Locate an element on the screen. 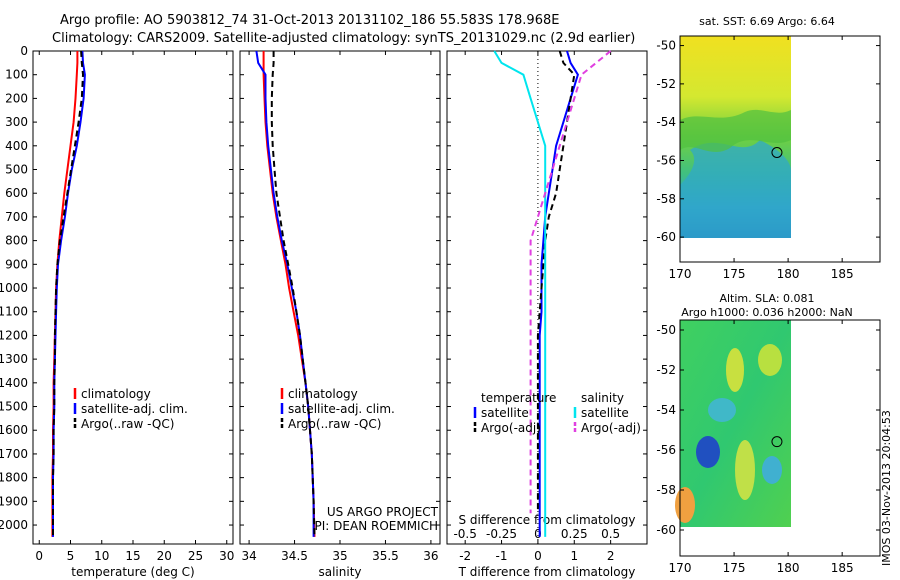 The image size is (900, 580). x-tick-label: -1 is located at coordinates (502, 556).